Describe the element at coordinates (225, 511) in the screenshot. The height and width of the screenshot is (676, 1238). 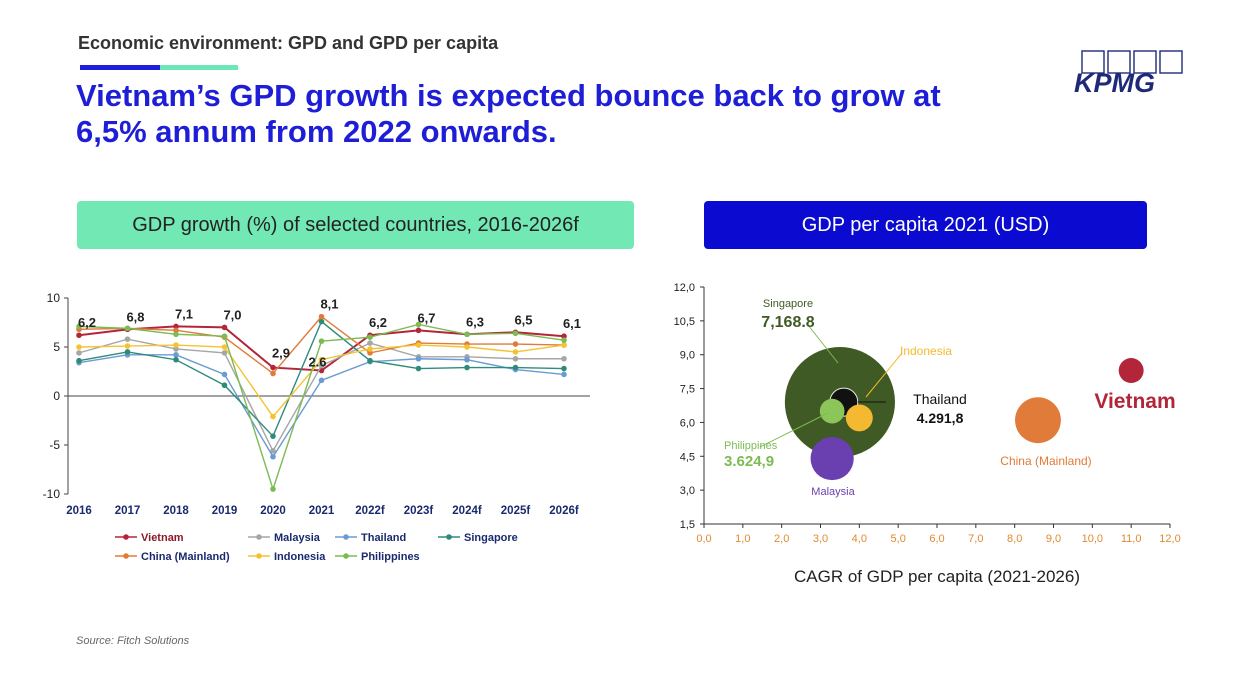
I see `x-tick-label: 2019` at that location.